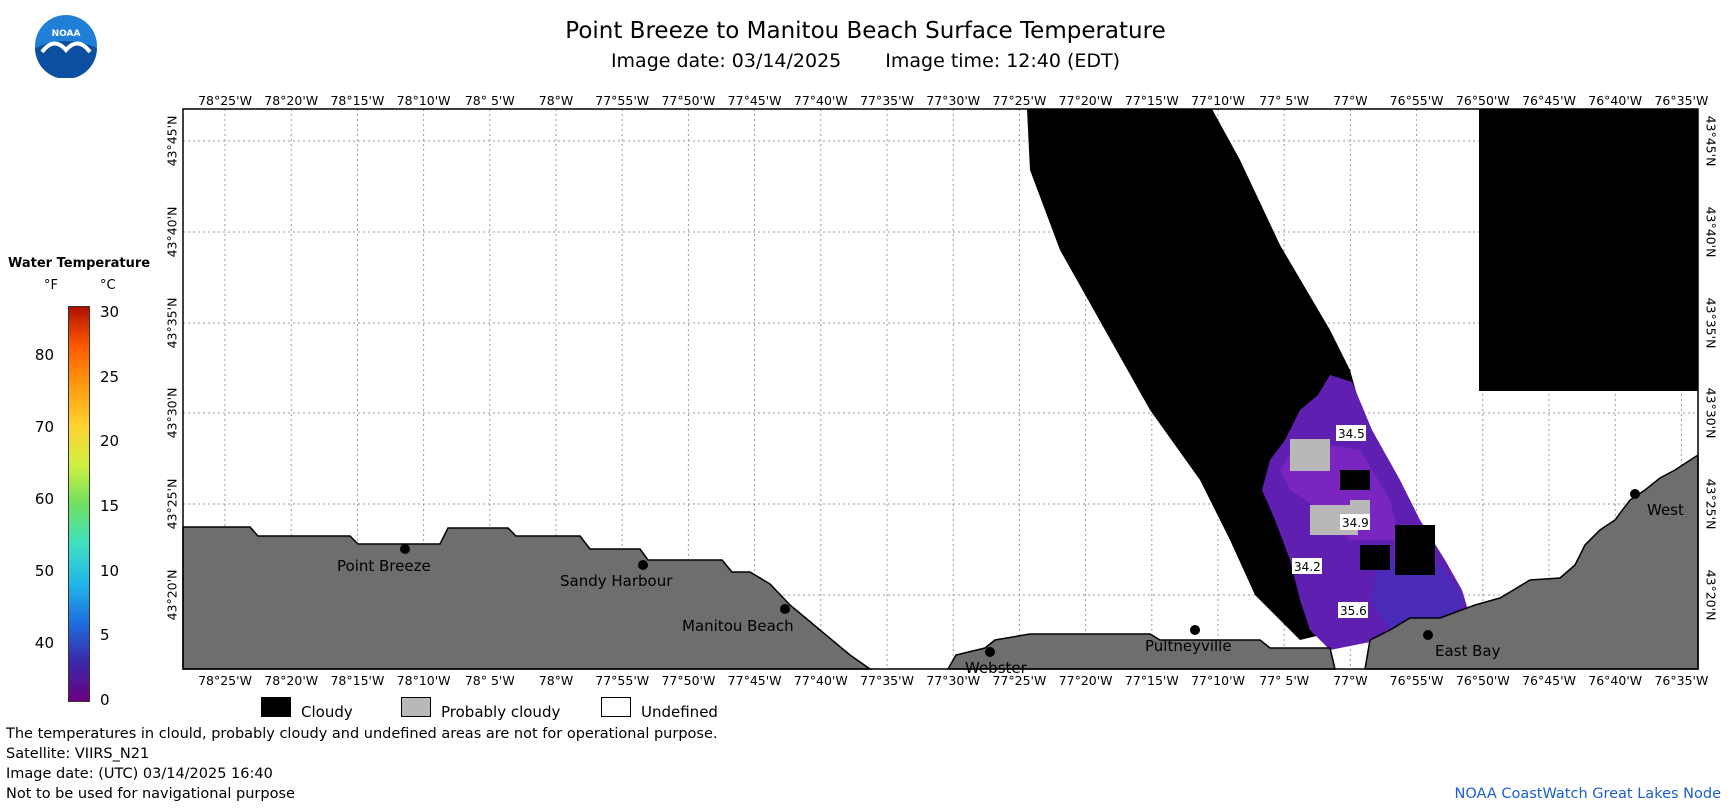  Describe the element at coordinates (44, 570) in the screenshot. I see `colorbar-fahrenheit-tick: 50` at that location.